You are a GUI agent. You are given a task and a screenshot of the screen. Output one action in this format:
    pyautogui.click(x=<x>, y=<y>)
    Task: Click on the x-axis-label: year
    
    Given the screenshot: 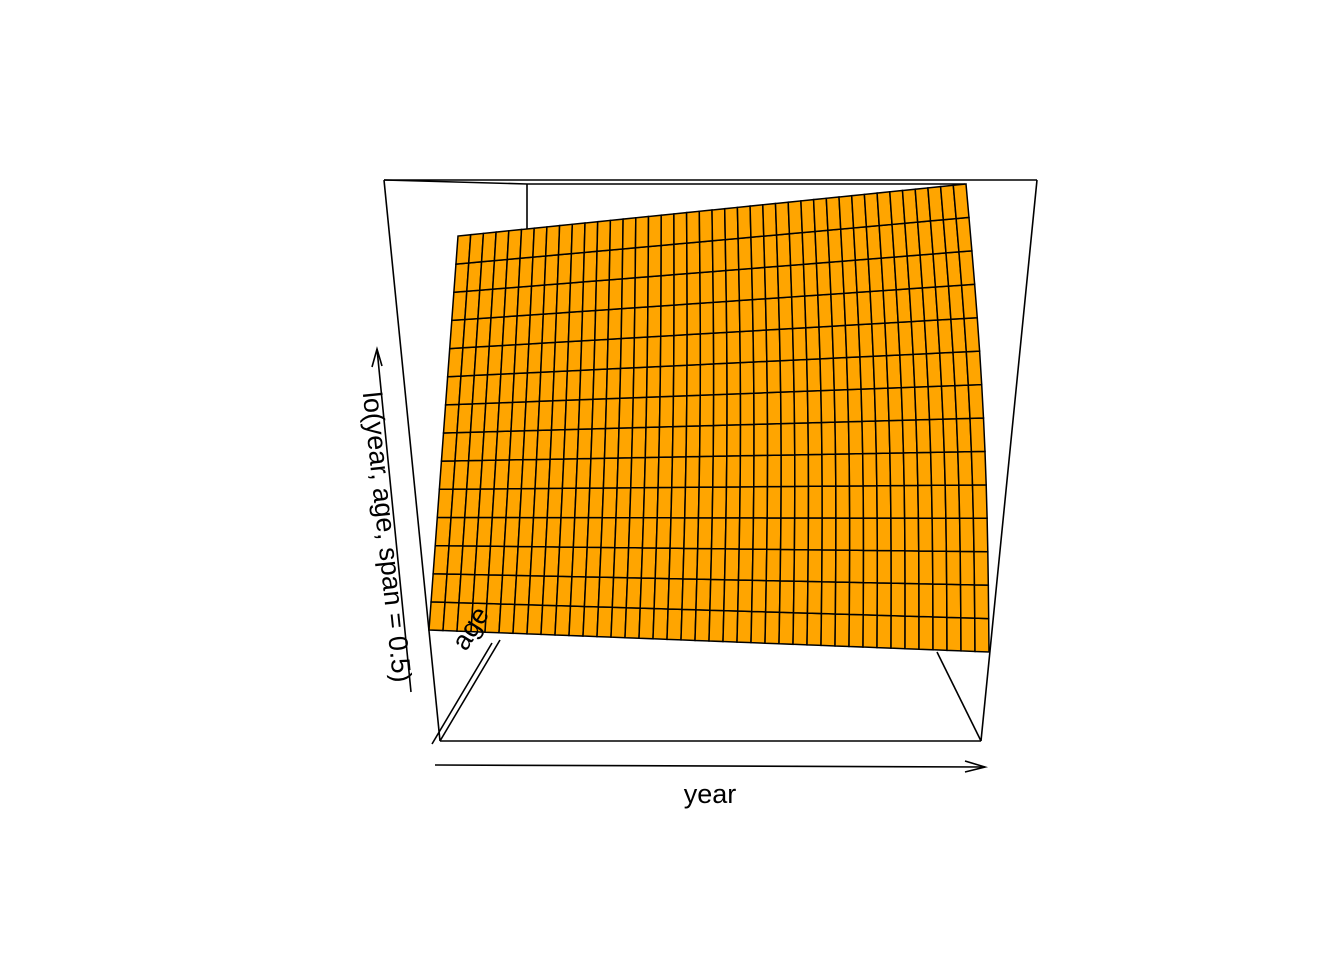 What is the action you would take?
    pyautogui.click(x=710, y=794)
    